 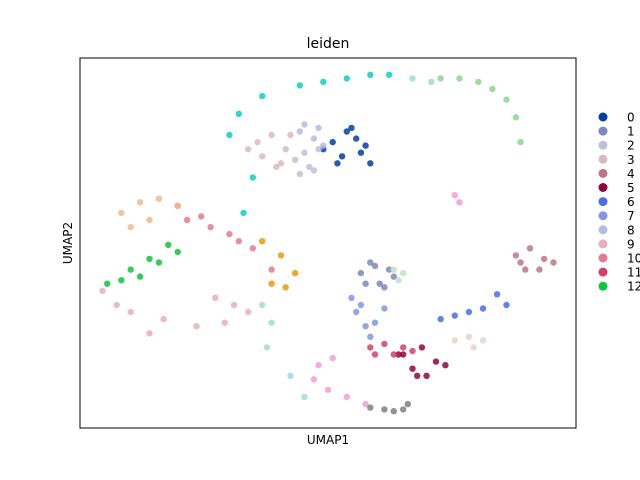 I want to click on legend-entry: 8, so click(x=616, y=230).